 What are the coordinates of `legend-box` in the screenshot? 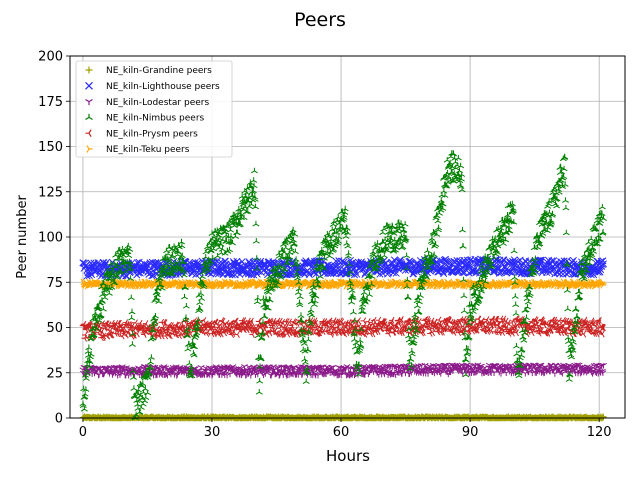 It's located at (154, 109).